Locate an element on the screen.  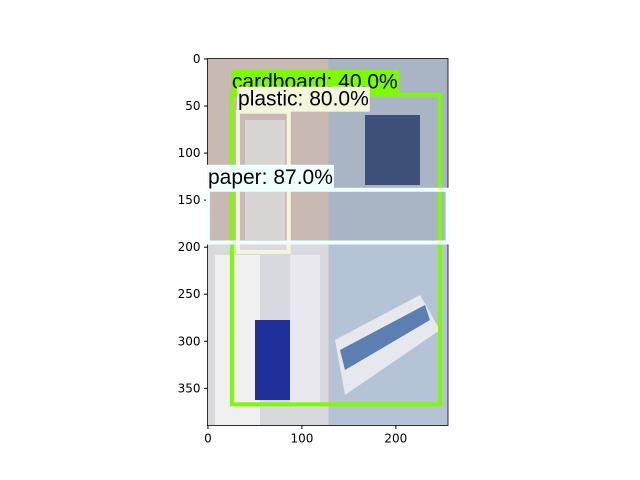
y-tick-label: 50 is located at coordinates (192, 106).